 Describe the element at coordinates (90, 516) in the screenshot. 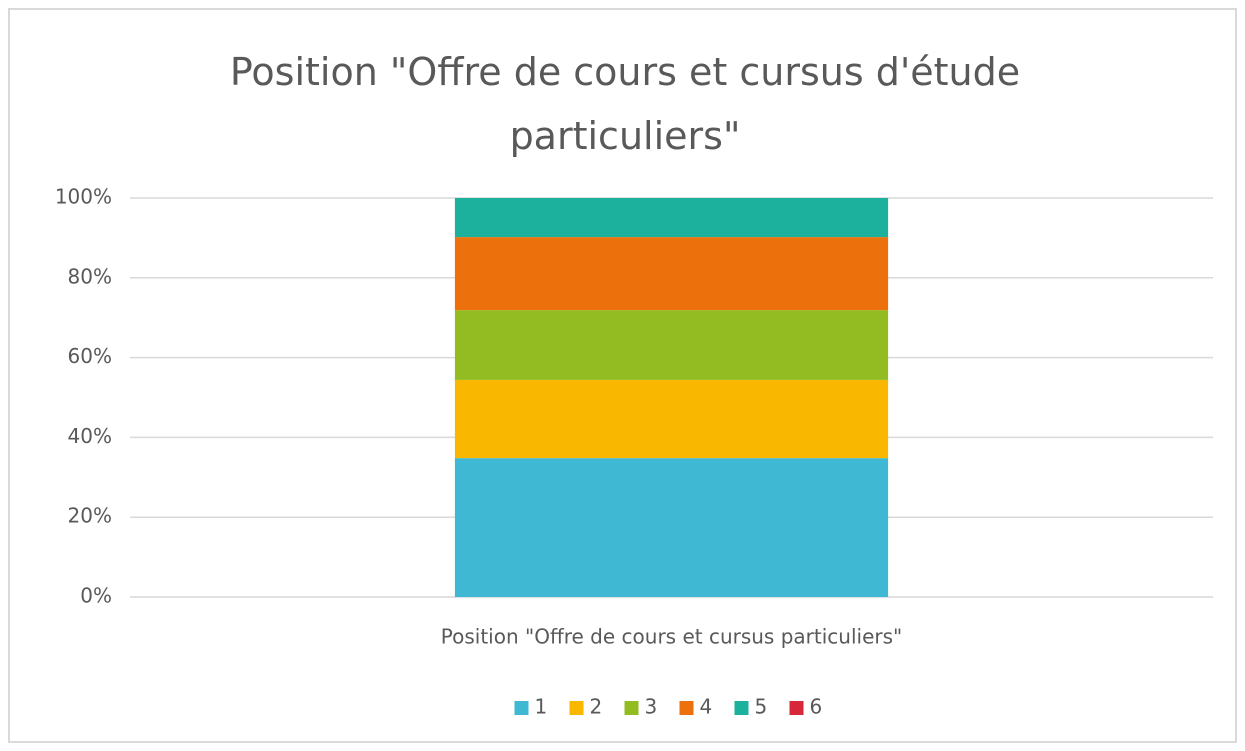

I see `y-tick-label: 20%` at that location.